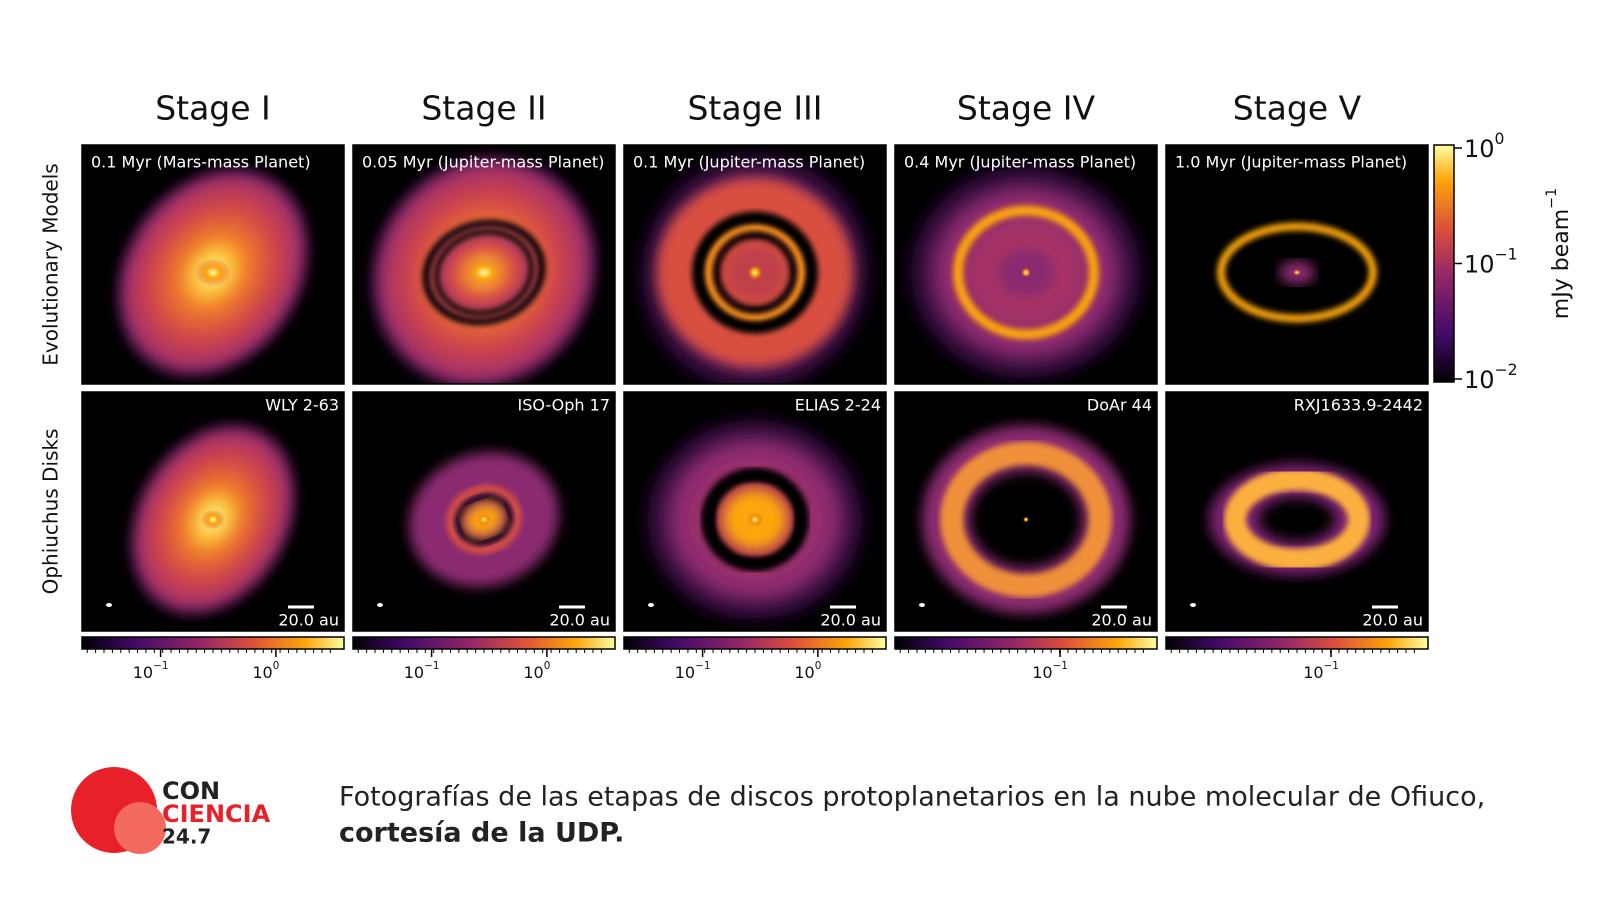 The height and width of the screenshot is (900, 1600). What do you see at coordinates (1297, 108) in the screenshot?
I see `stage-title: Stage V` at bounding box center [1297, 108].